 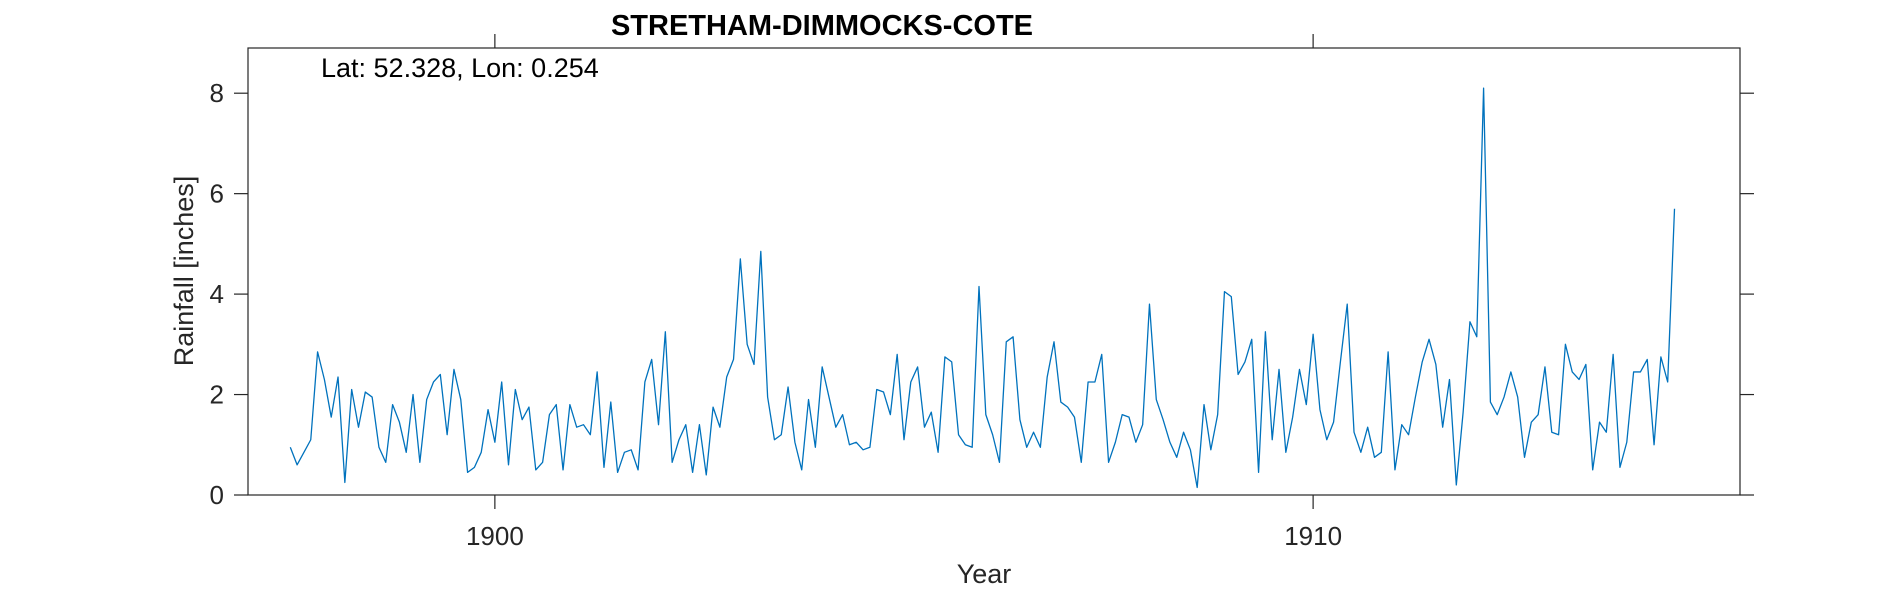 I want to click on y-tick-label: 0, so click(x=217, y=495).